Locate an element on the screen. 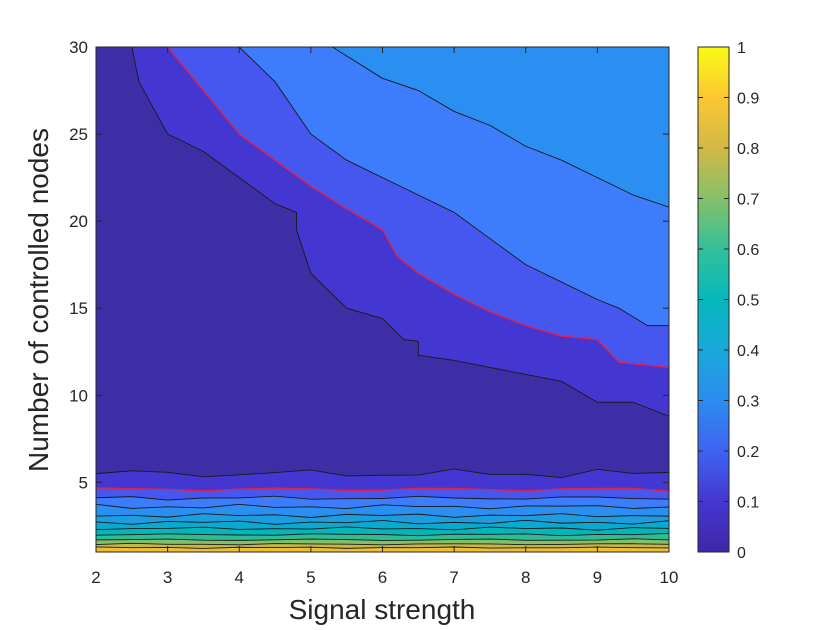  colorbar-tick-label: 0.2 is located at coordinates (748, 452).